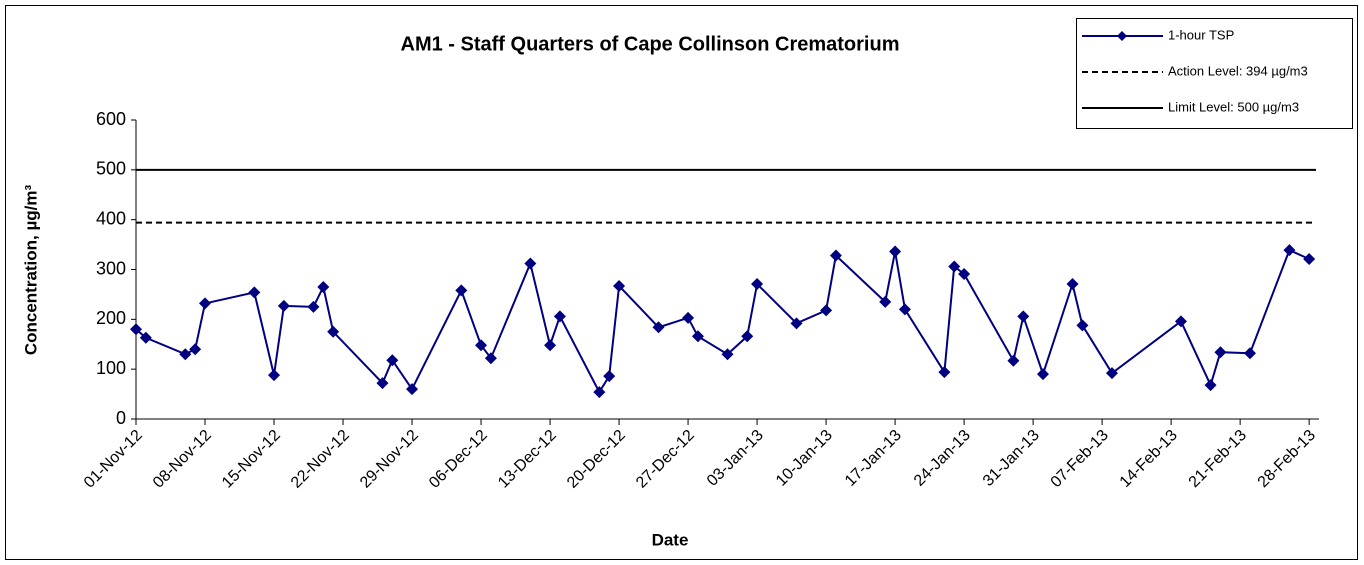 The width and height of the screenshot is (1364, 565). What do you see at coordinates (30, 269) in the screenshot?
I see `y-axis-label: Concentration, µg/m³` at bounding box center [30, 269].